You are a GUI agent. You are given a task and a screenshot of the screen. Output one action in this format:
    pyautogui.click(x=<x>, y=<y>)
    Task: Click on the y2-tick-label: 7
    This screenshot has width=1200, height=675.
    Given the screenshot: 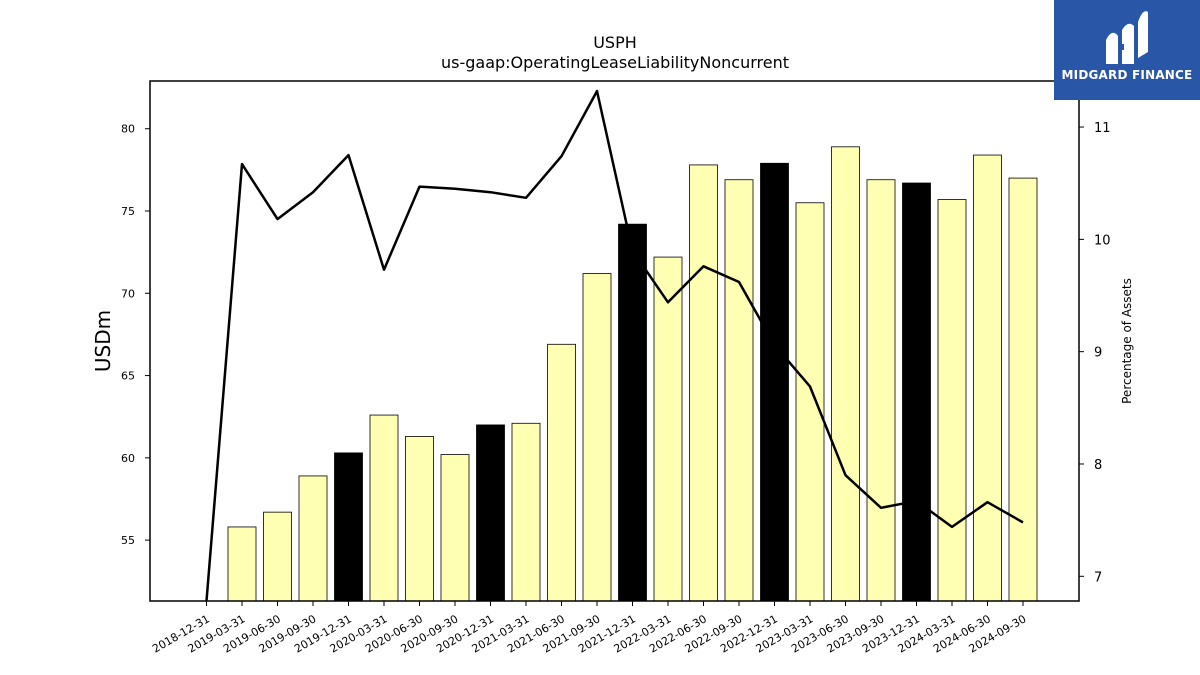 What is the action you would take?
    pyautogui.click(x=1098, y=577)
    